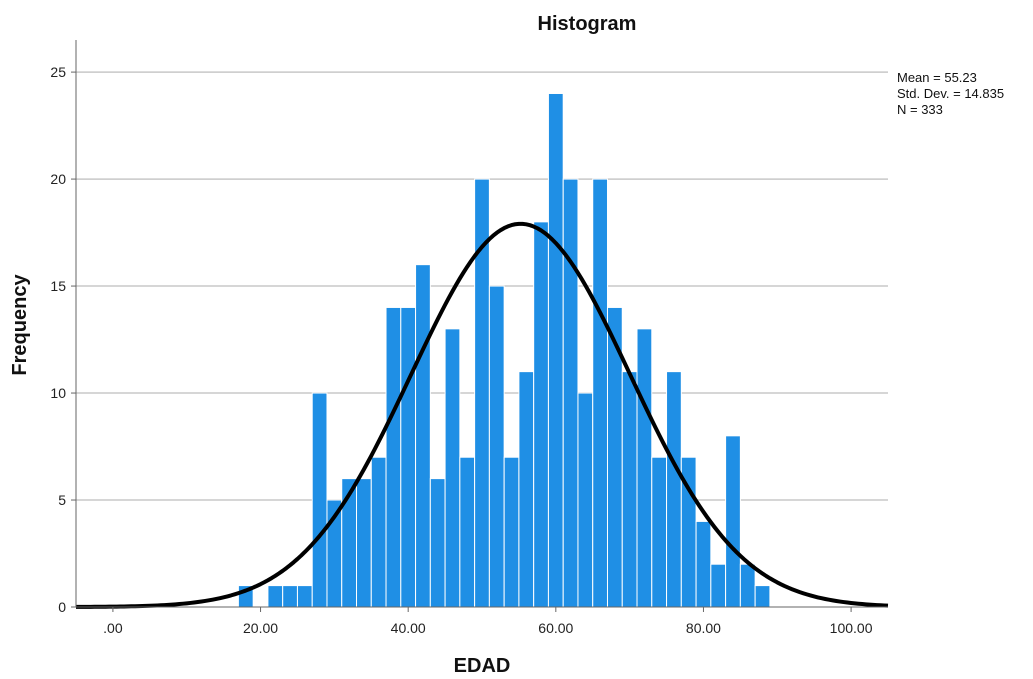  Describe the element at coordinates (58, 393) in the screenshot. I see `y-tick-label: 10` at that location.